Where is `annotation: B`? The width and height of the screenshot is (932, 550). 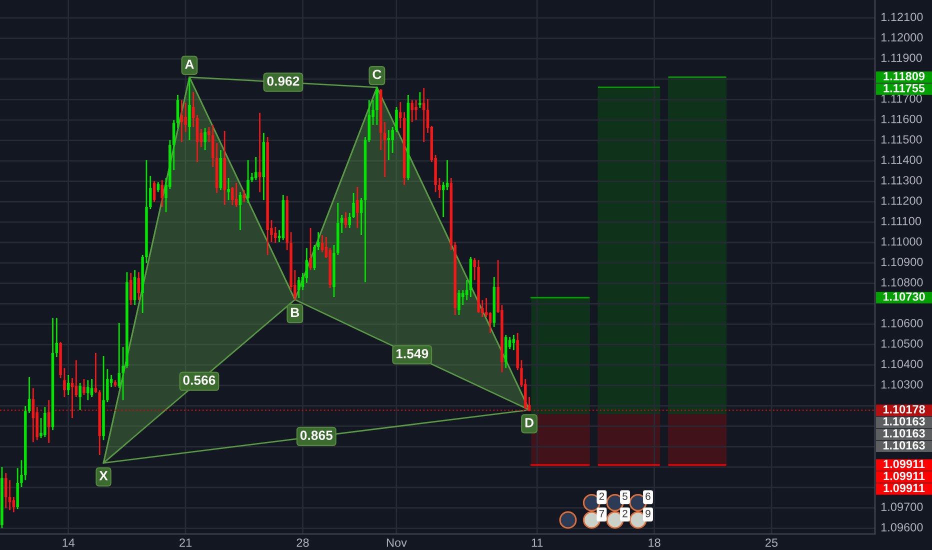
annotation: B is located at coordinates (295, 312).